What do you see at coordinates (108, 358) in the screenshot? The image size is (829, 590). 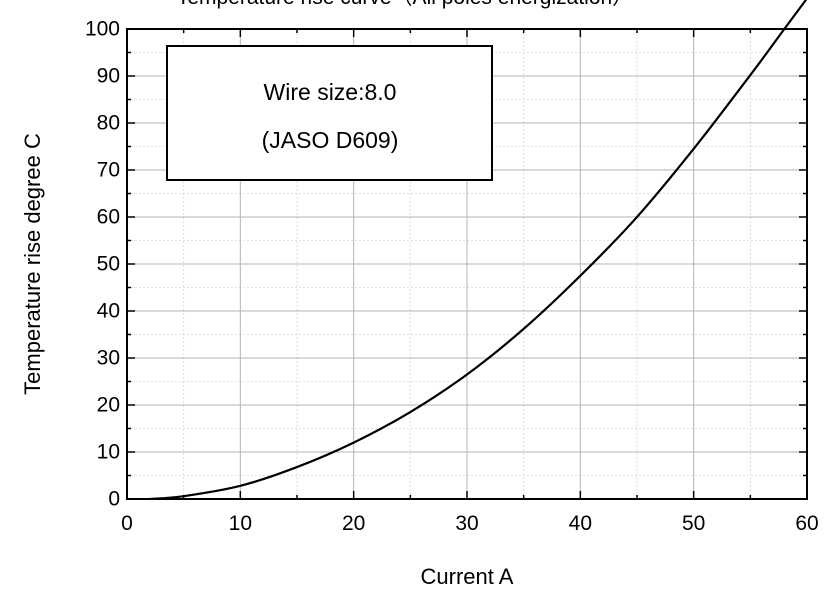 I see `y-tick-label: 30` at bounding box center [108, 358].